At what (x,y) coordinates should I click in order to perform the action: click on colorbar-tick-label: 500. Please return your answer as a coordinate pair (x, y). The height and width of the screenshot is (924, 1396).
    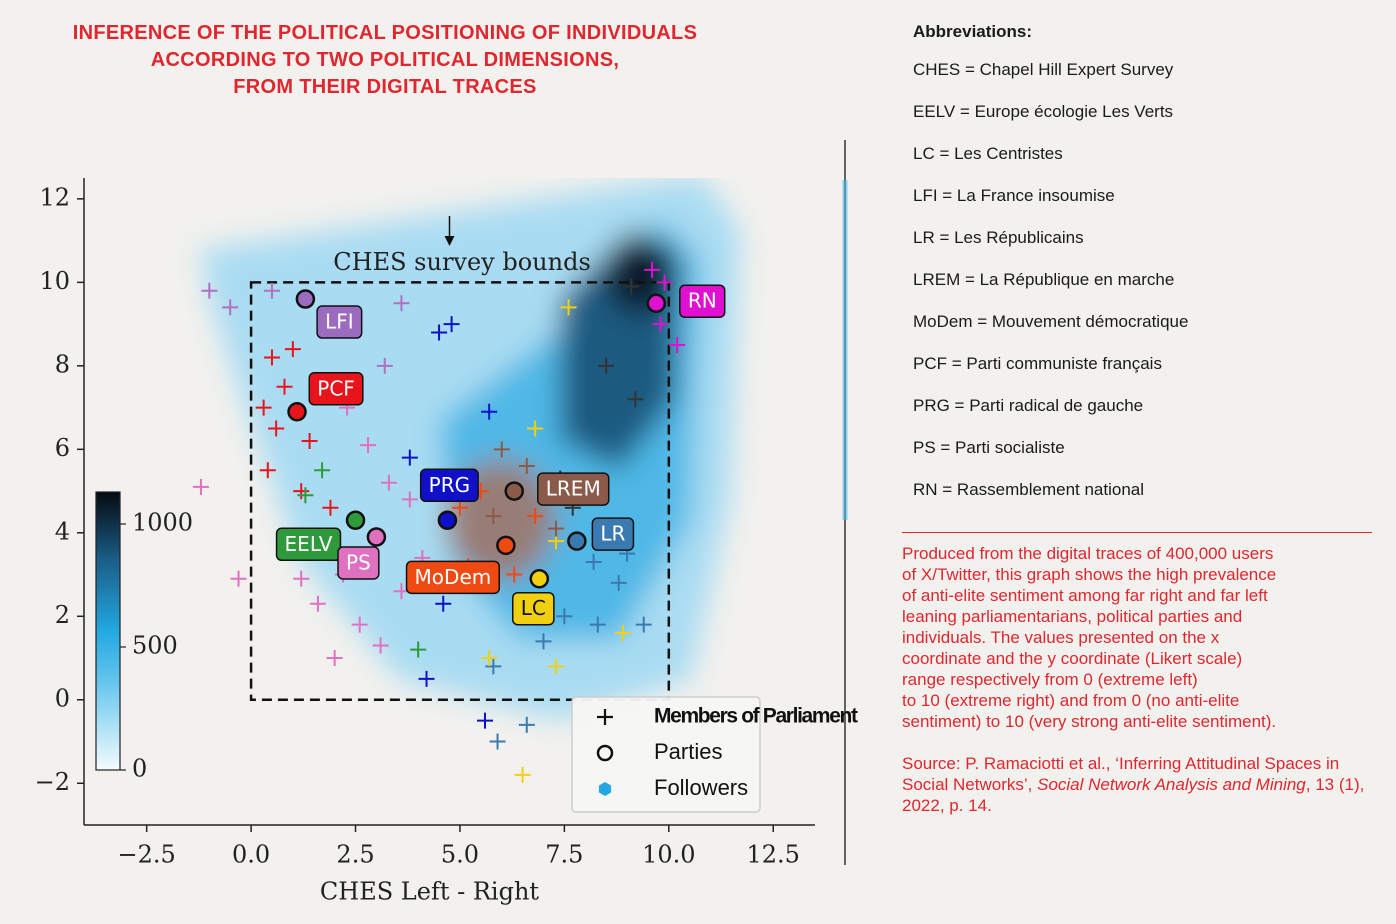
    Looking at the image, I should click on (155, 645).